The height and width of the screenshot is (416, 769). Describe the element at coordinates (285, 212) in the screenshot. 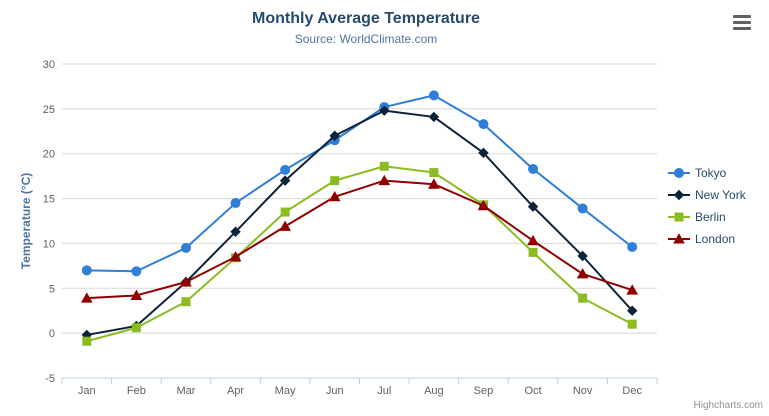

I see `point-berlin-may` at that location.